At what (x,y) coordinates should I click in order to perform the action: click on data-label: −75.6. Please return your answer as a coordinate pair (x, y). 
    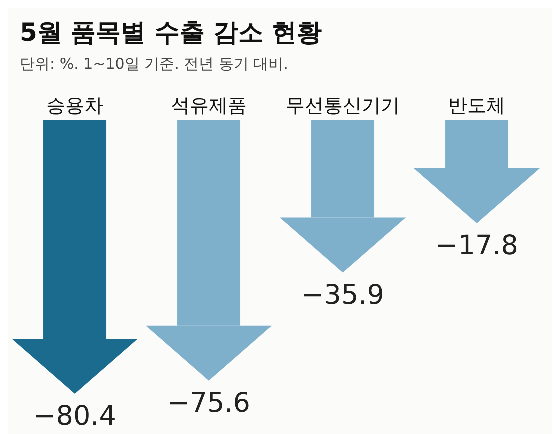
    Looking at the image, I should click on (209, 403).